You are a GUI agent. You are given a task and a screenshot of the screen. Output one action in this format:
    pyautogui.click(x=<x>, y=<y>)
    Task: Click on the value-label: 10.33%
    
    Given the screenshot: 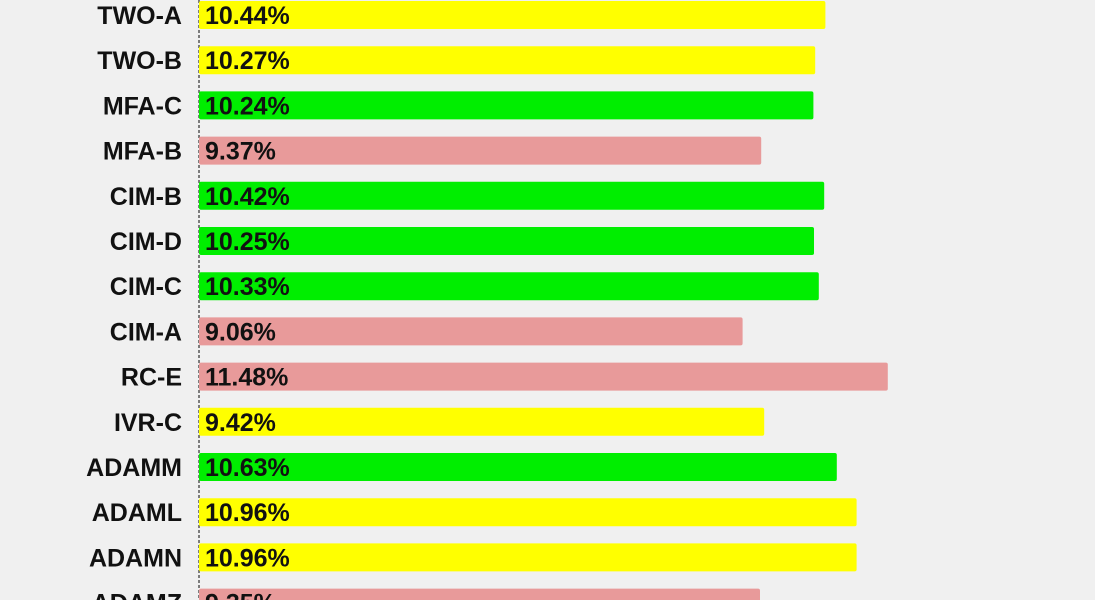 What is the action you would take?
    pyautogui.click(x=247, y=287)
    